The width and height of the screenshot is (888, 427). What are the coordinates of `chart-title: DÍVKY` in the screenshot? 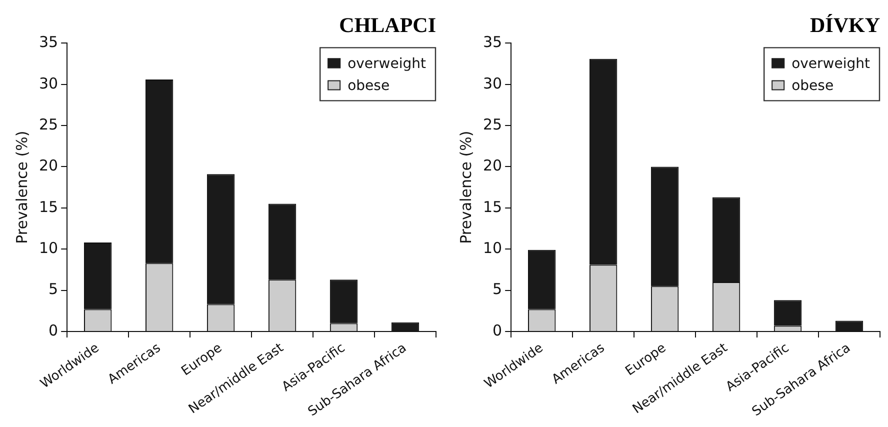 It's located at (845, 25).